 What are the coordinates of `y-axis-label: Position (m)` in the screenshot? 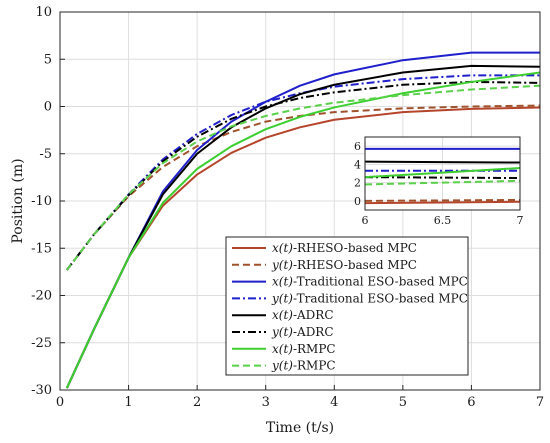 It's located at (18, 200).